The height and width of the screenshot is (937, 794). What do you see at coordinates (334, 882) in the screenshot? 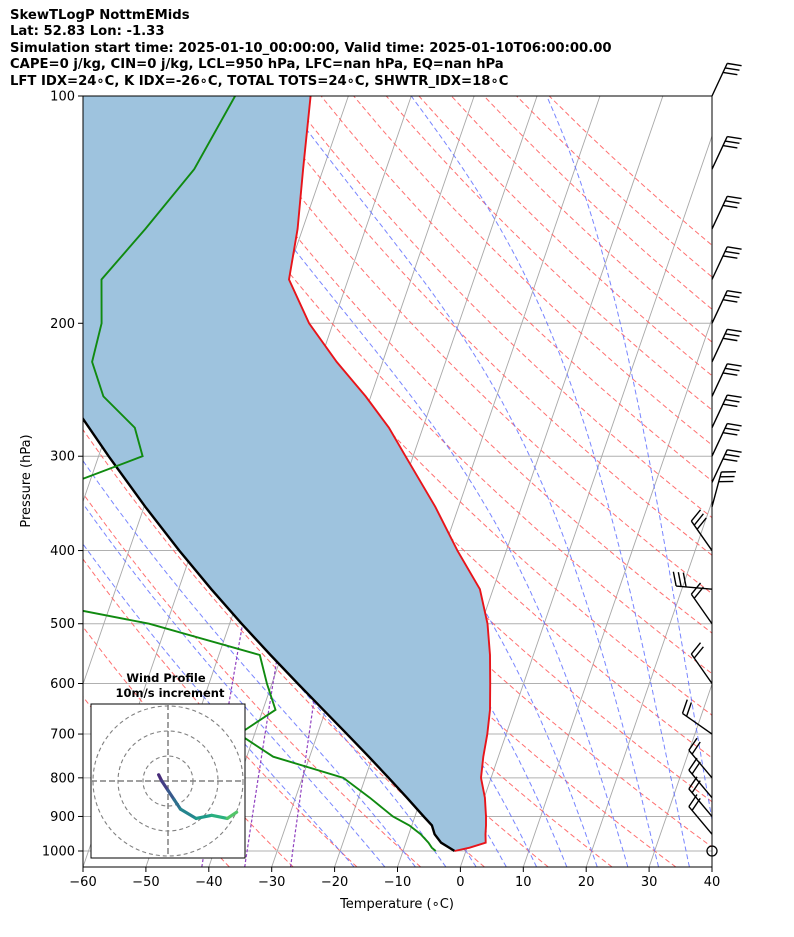
I see `x-tick-label: −20` at bounding box center [334, 882].